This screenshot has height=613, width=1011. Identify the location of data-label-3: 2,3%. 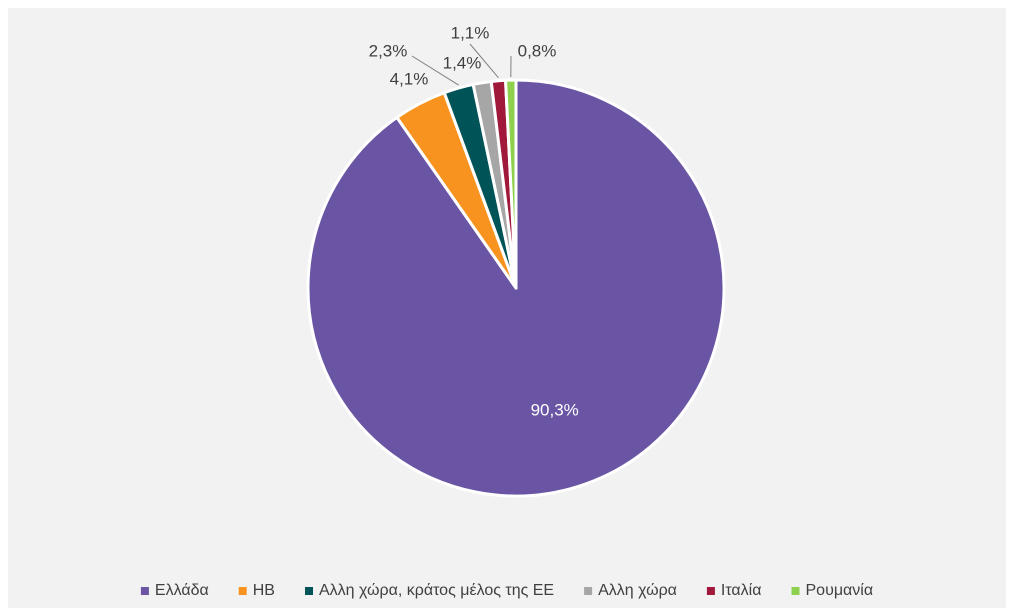
(388, 50).